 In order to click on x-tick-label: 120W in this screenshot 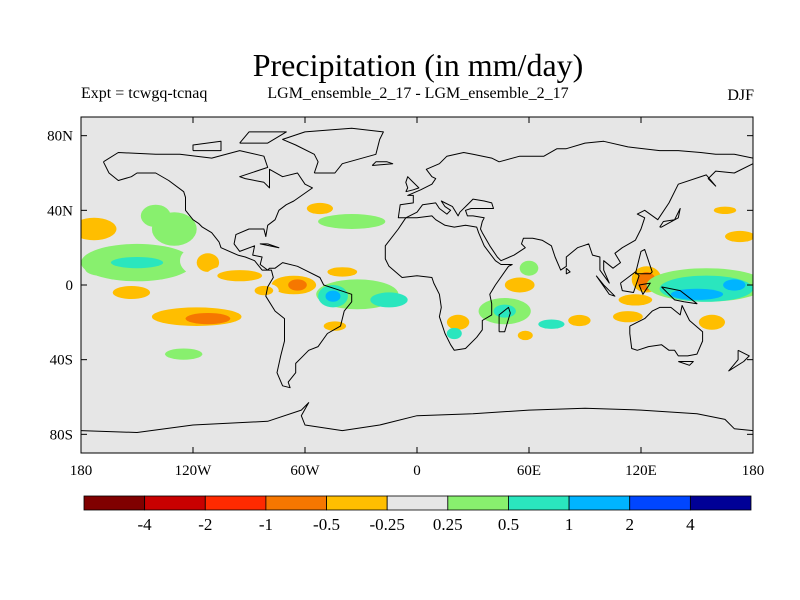, I will do `click(194, 471)`.